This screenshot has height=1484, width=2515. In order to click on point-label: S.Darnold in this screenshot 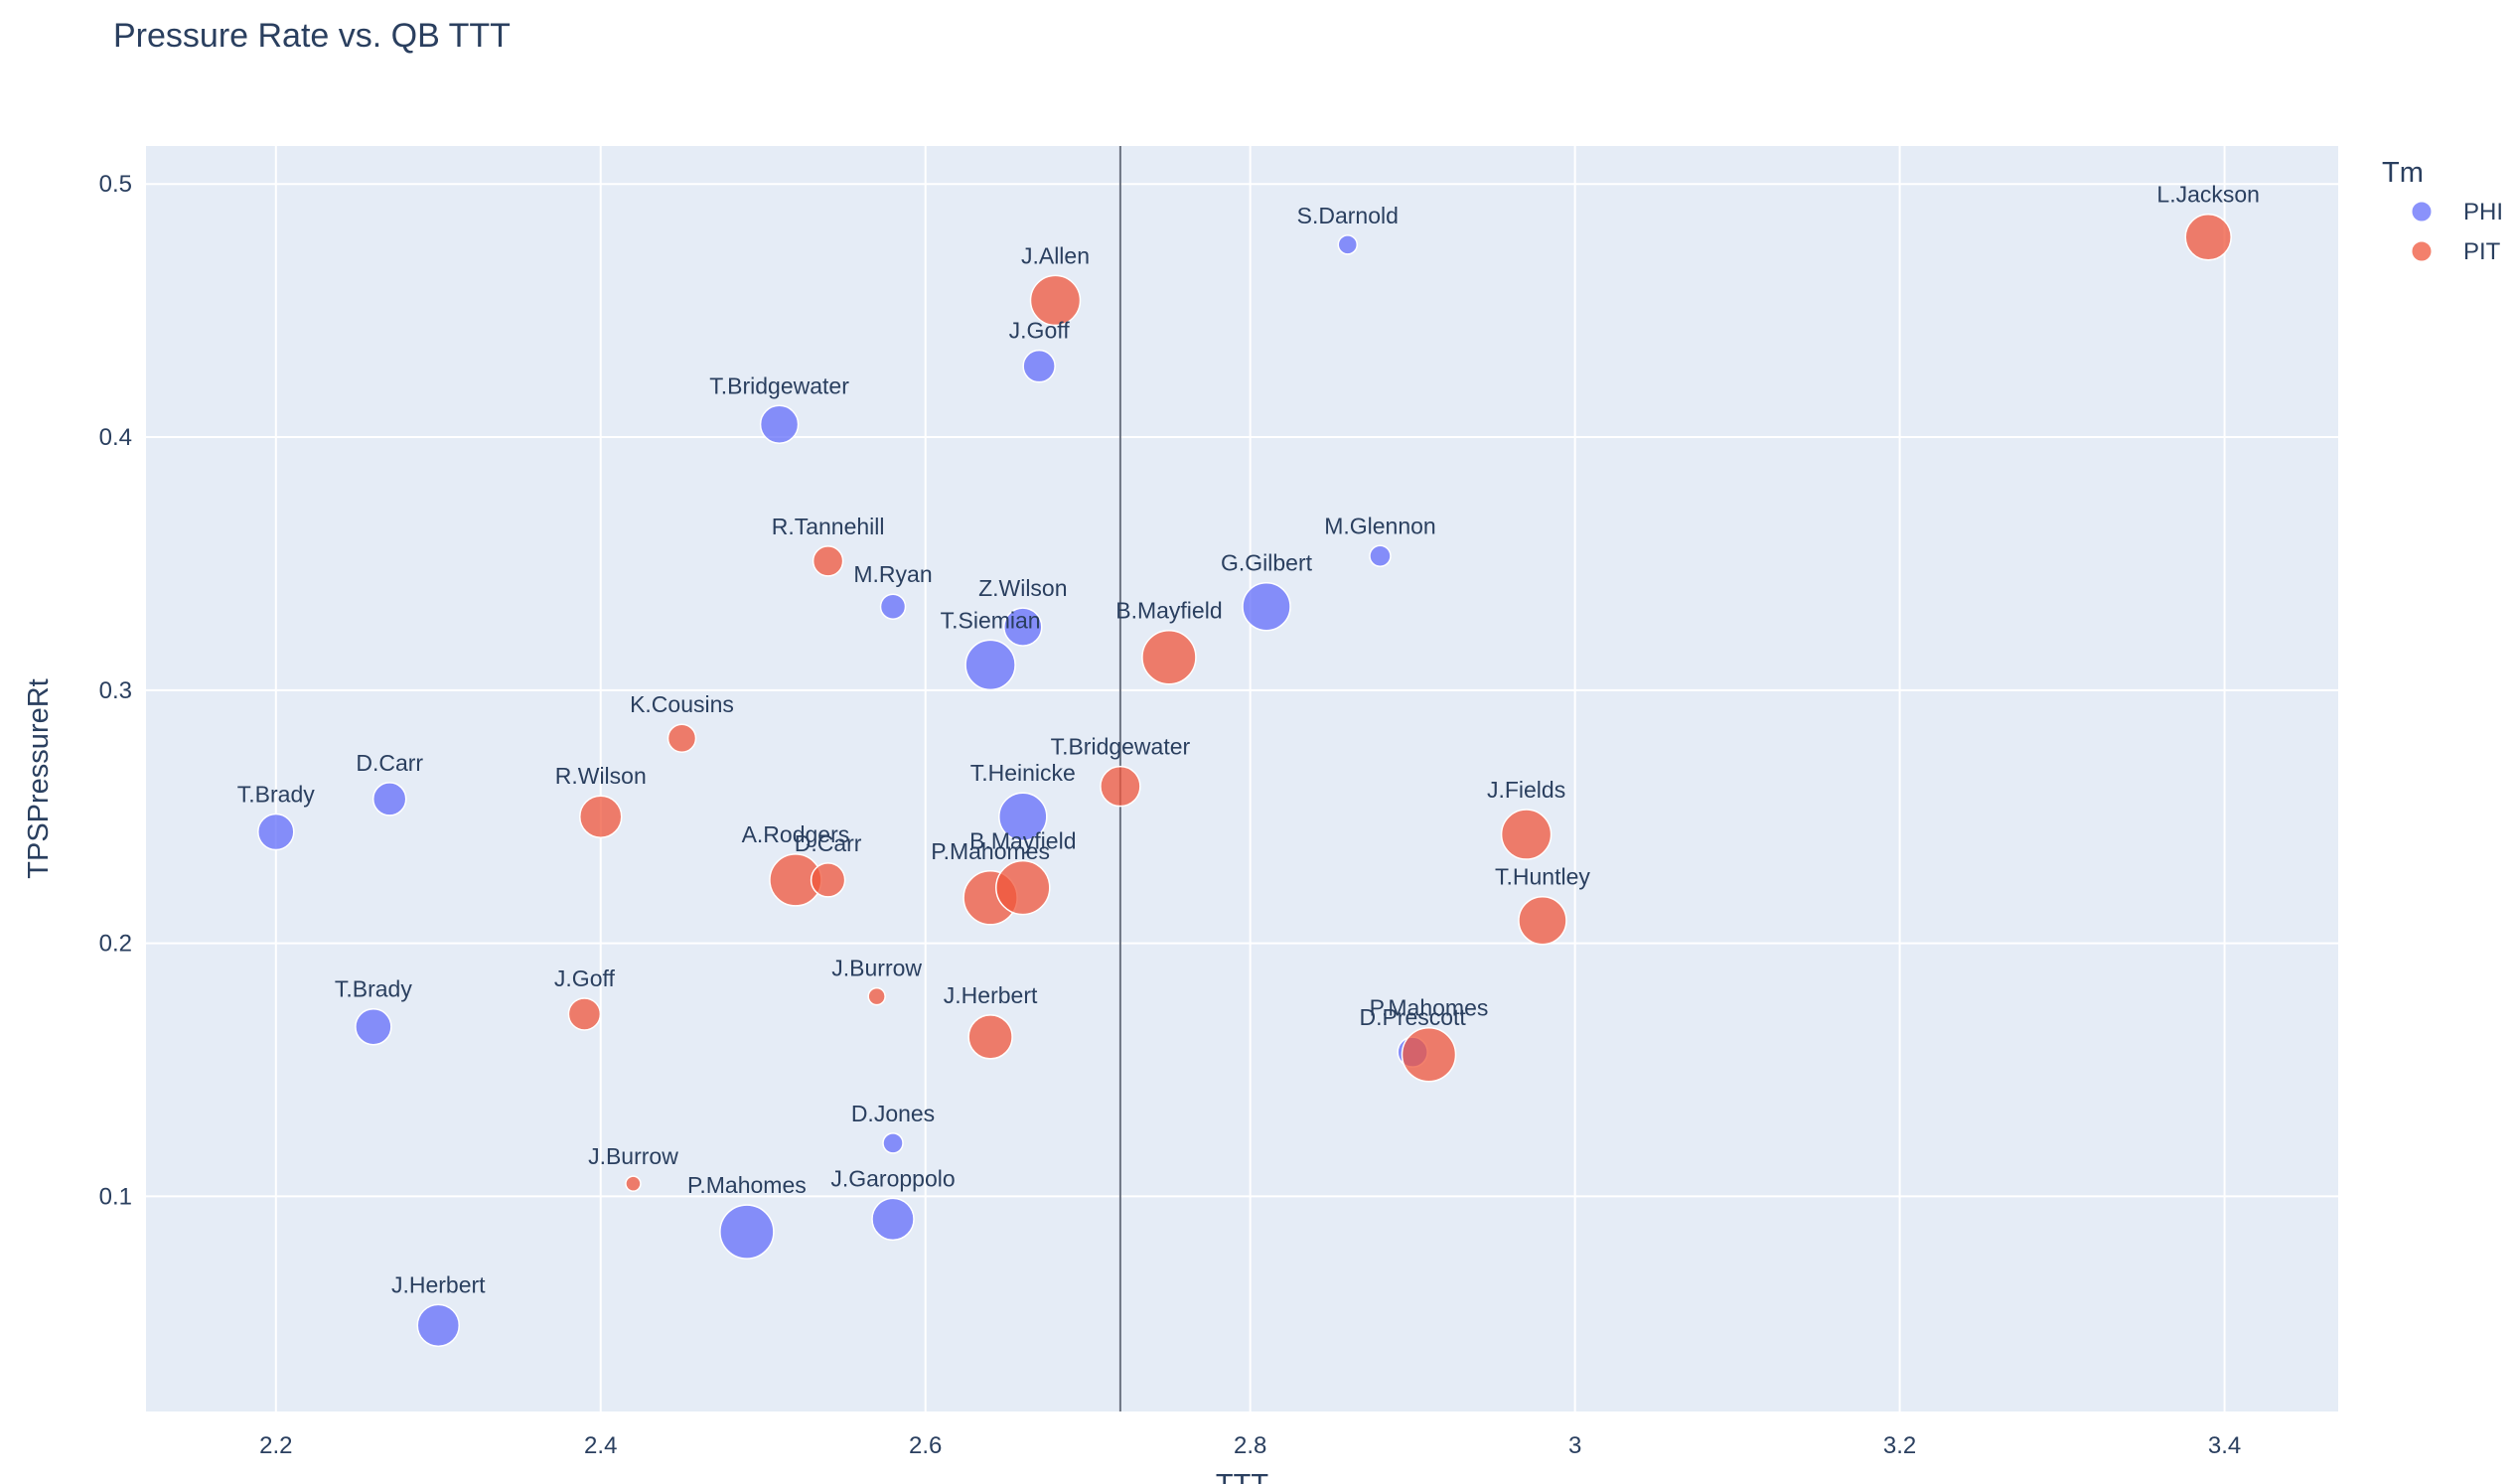, I will do `click(1348, 215)`.